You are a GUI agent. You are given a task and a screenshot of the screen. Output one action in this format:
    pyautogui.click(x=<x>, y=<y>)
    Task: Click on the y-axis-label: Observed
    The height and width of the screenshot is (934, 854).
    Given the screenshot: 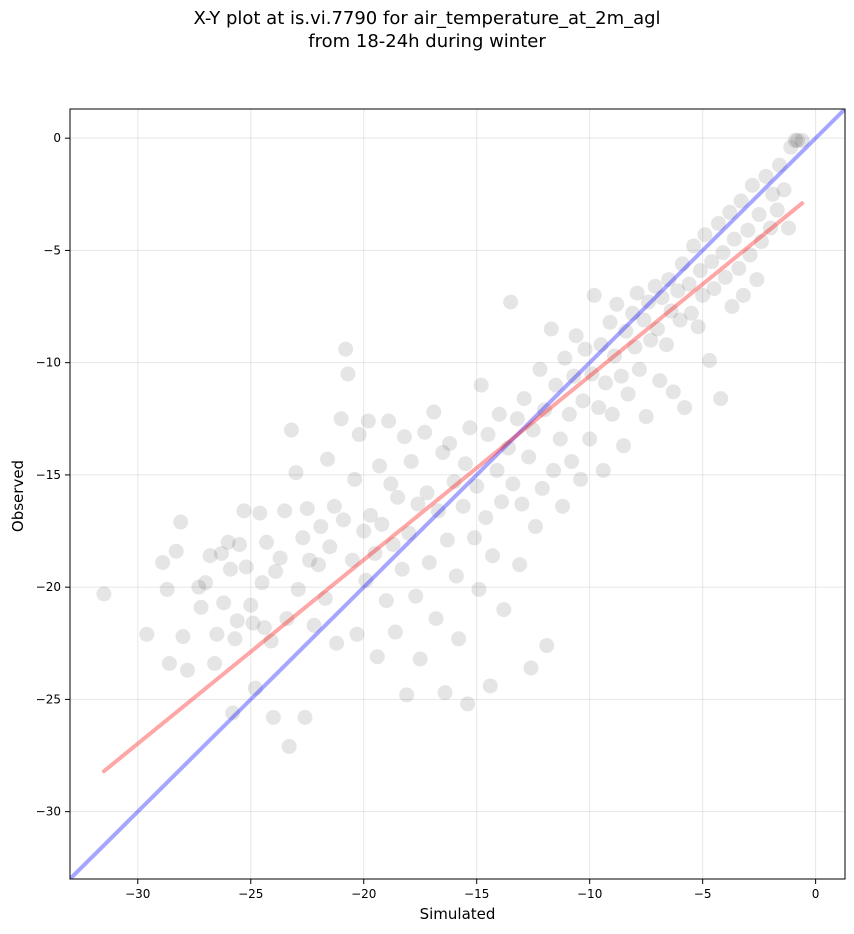 What is the action you would take?
    pyautogui.click(x=18, y=496)
    